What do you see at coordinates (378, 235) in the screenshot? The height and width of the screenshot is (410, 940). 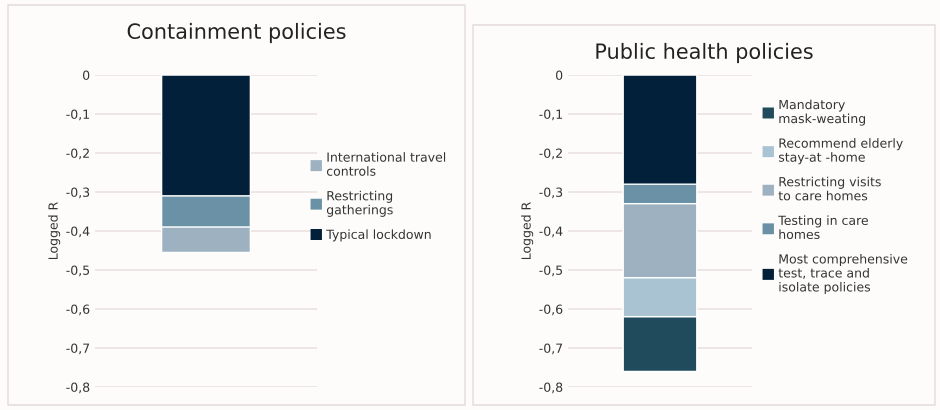 I see `legend-label: Typical lockdown` at bounding box center [378, 235].